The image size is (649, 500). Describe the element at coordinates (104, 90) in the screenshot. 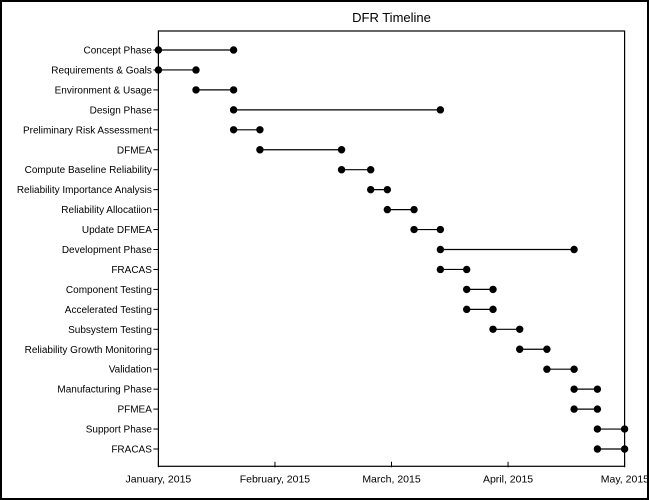

I see `task-label: Environment & Usage` at that location.